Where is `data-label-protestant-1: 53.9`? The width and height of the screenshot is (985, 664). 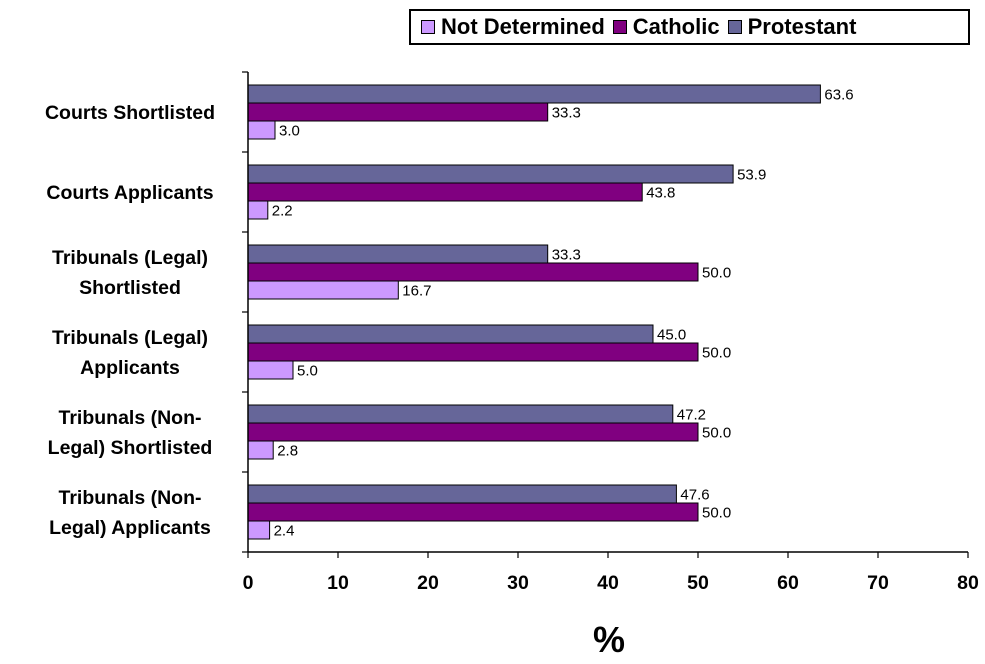
data-label-protestant-1: 53.9 is located at coordinates (751, 175).